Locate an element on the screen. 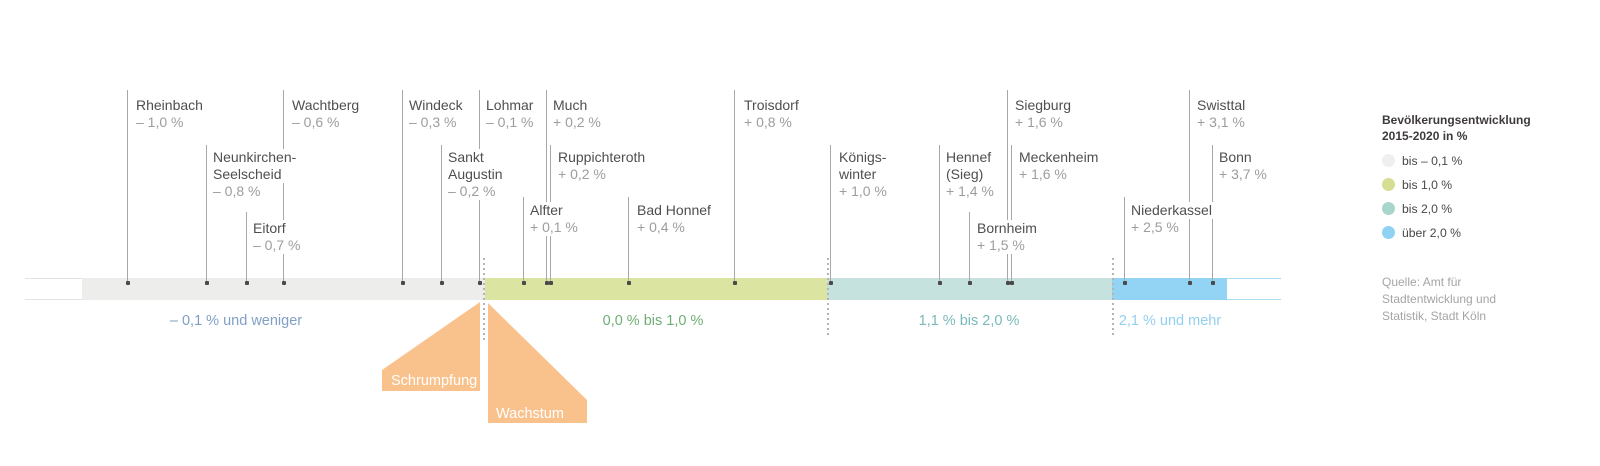  growth-arrow-label: Wachstum is located at coordinates (530, 414).